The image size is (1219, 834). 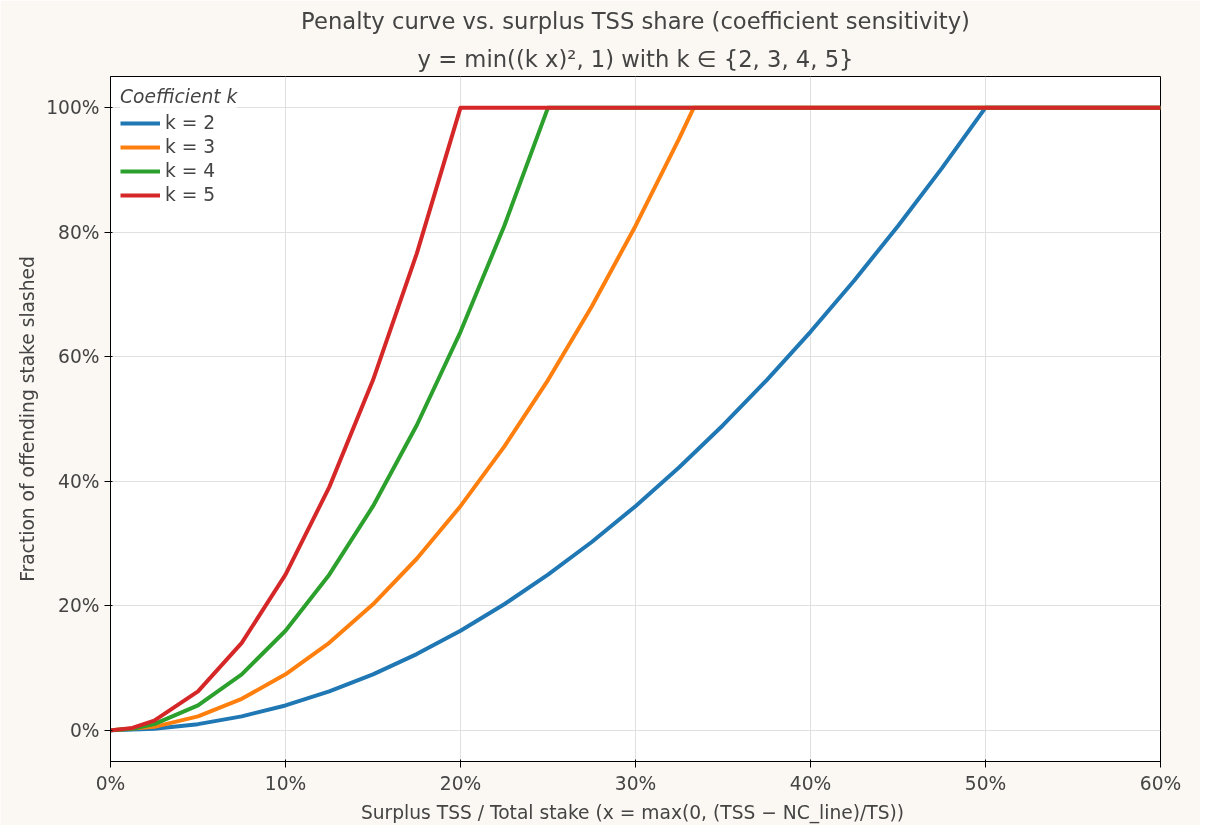 What do you see at coordinates (985, 783) in the screenshot?
I see `x-tick-label: 50%` at bounding box center [985, 783].